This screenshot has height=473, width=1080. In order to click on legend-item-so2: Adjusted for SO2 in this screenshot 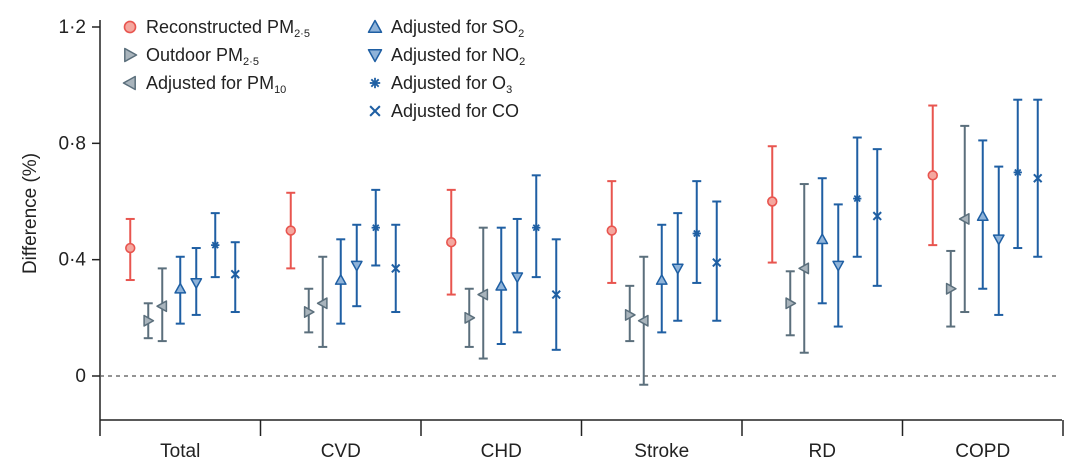, I will do `click(445, 28)`.